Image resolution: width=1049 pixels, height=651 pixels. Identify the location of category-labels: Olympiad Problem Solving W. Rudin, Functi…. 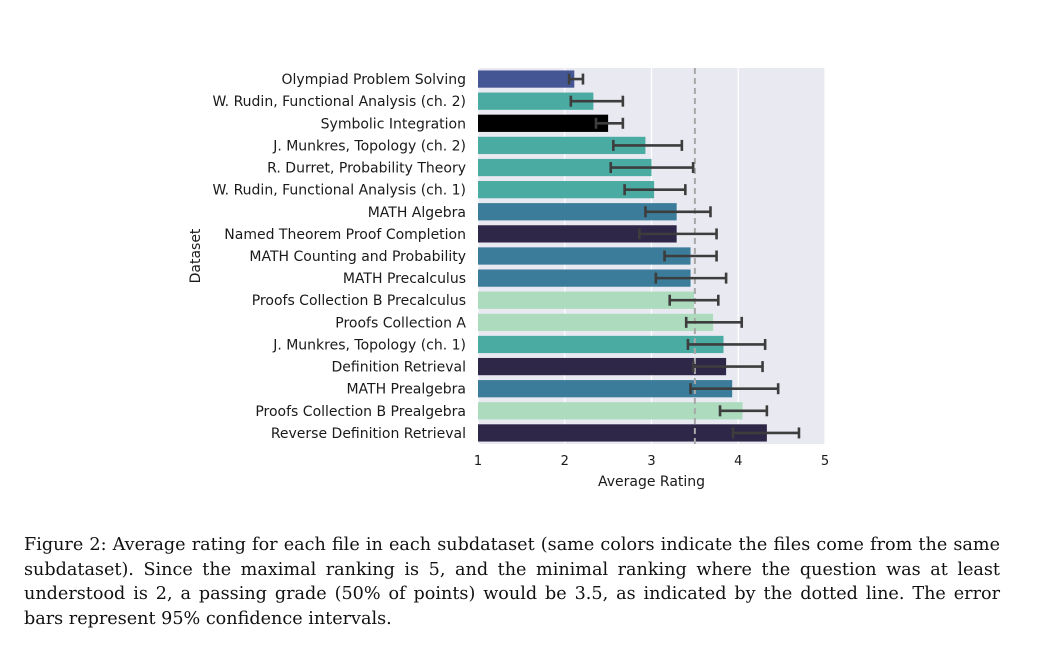
(339, 257).